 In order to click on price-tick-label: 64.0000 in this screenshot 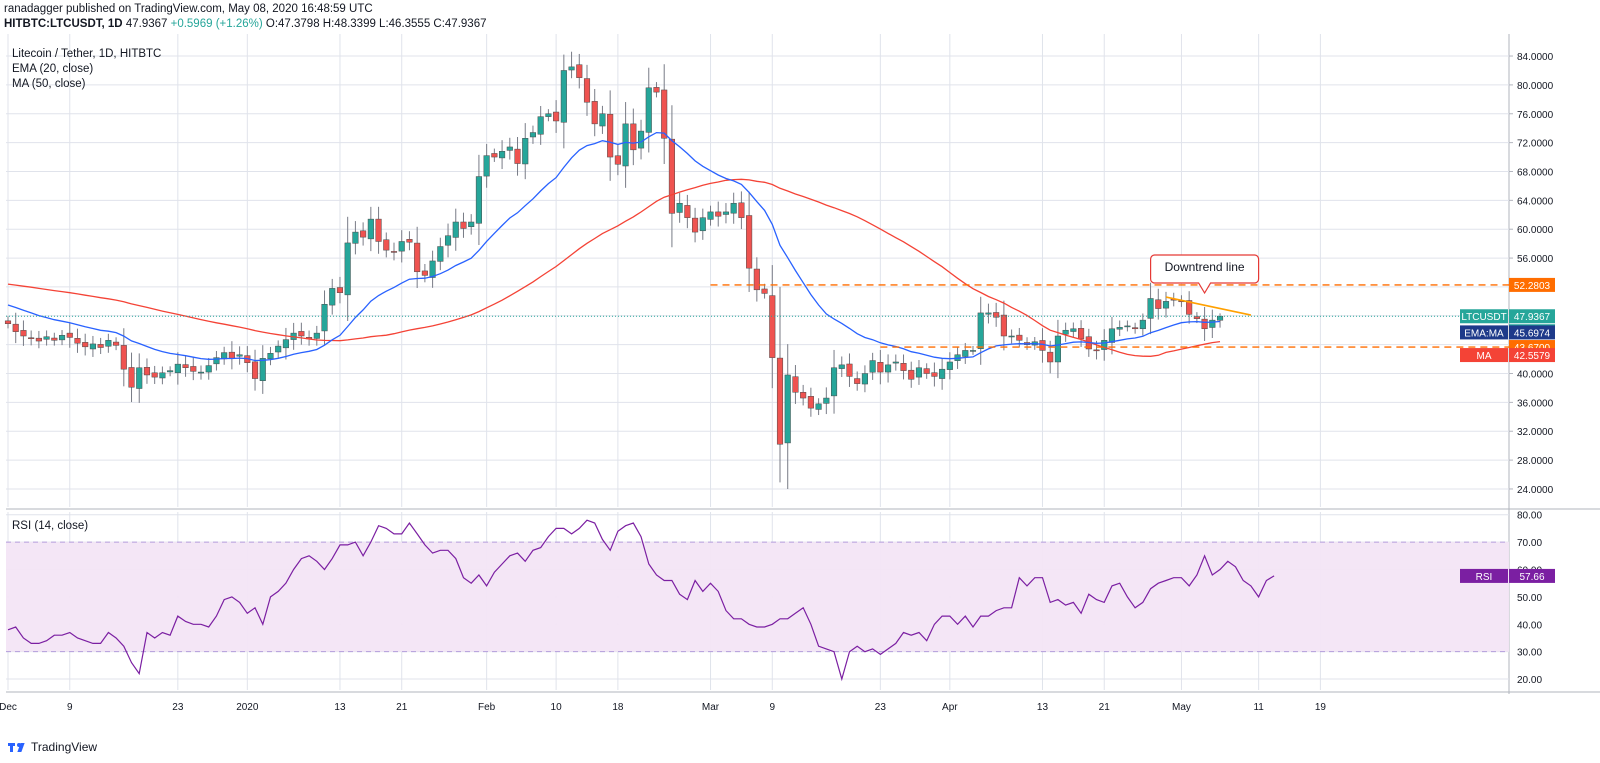, I will do `click(1535, 201)`.